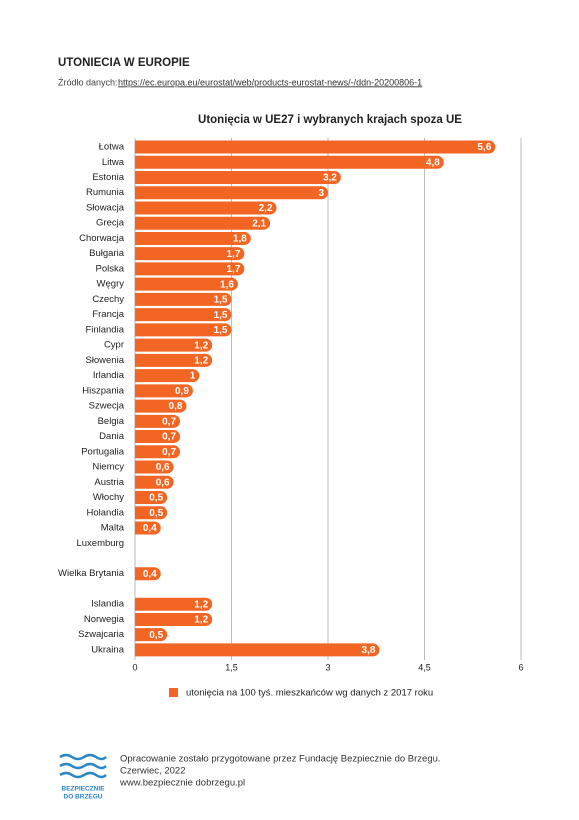  I want to click on y-tick-label: Islandia, so click(107, 604).